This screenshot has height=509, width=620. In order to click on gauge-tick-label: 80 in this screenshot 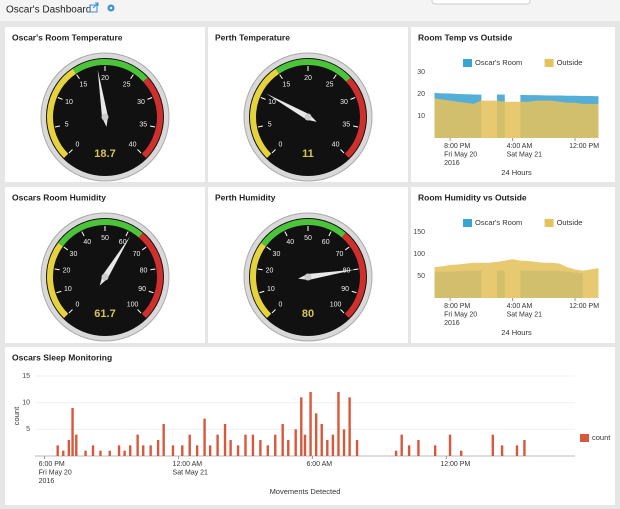, I will do `click(144, 271)`.